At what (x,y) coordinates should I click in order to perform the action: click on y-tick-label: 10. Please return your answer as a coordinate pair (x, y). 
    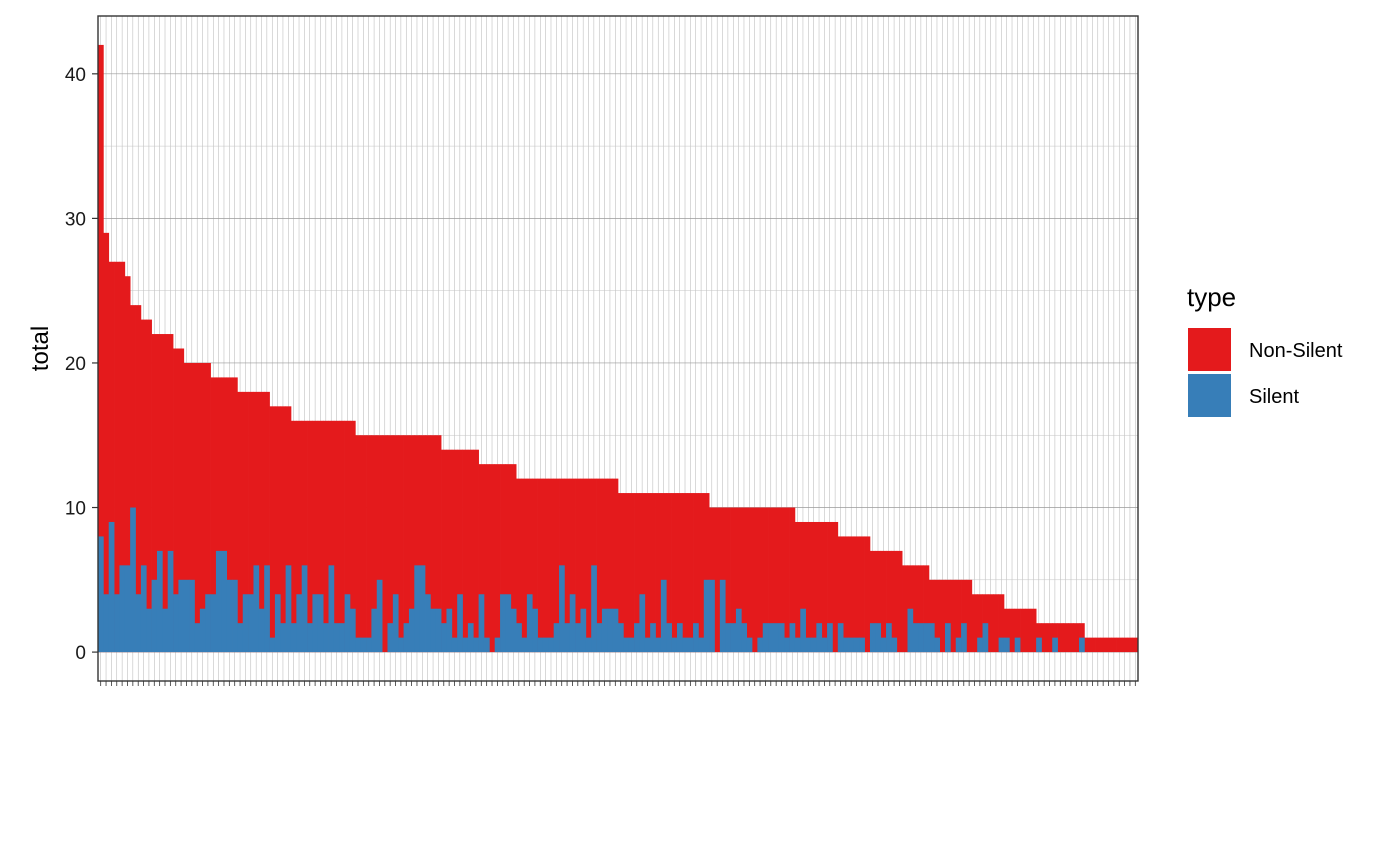
    Looking at the image, I should click on (75, 509).